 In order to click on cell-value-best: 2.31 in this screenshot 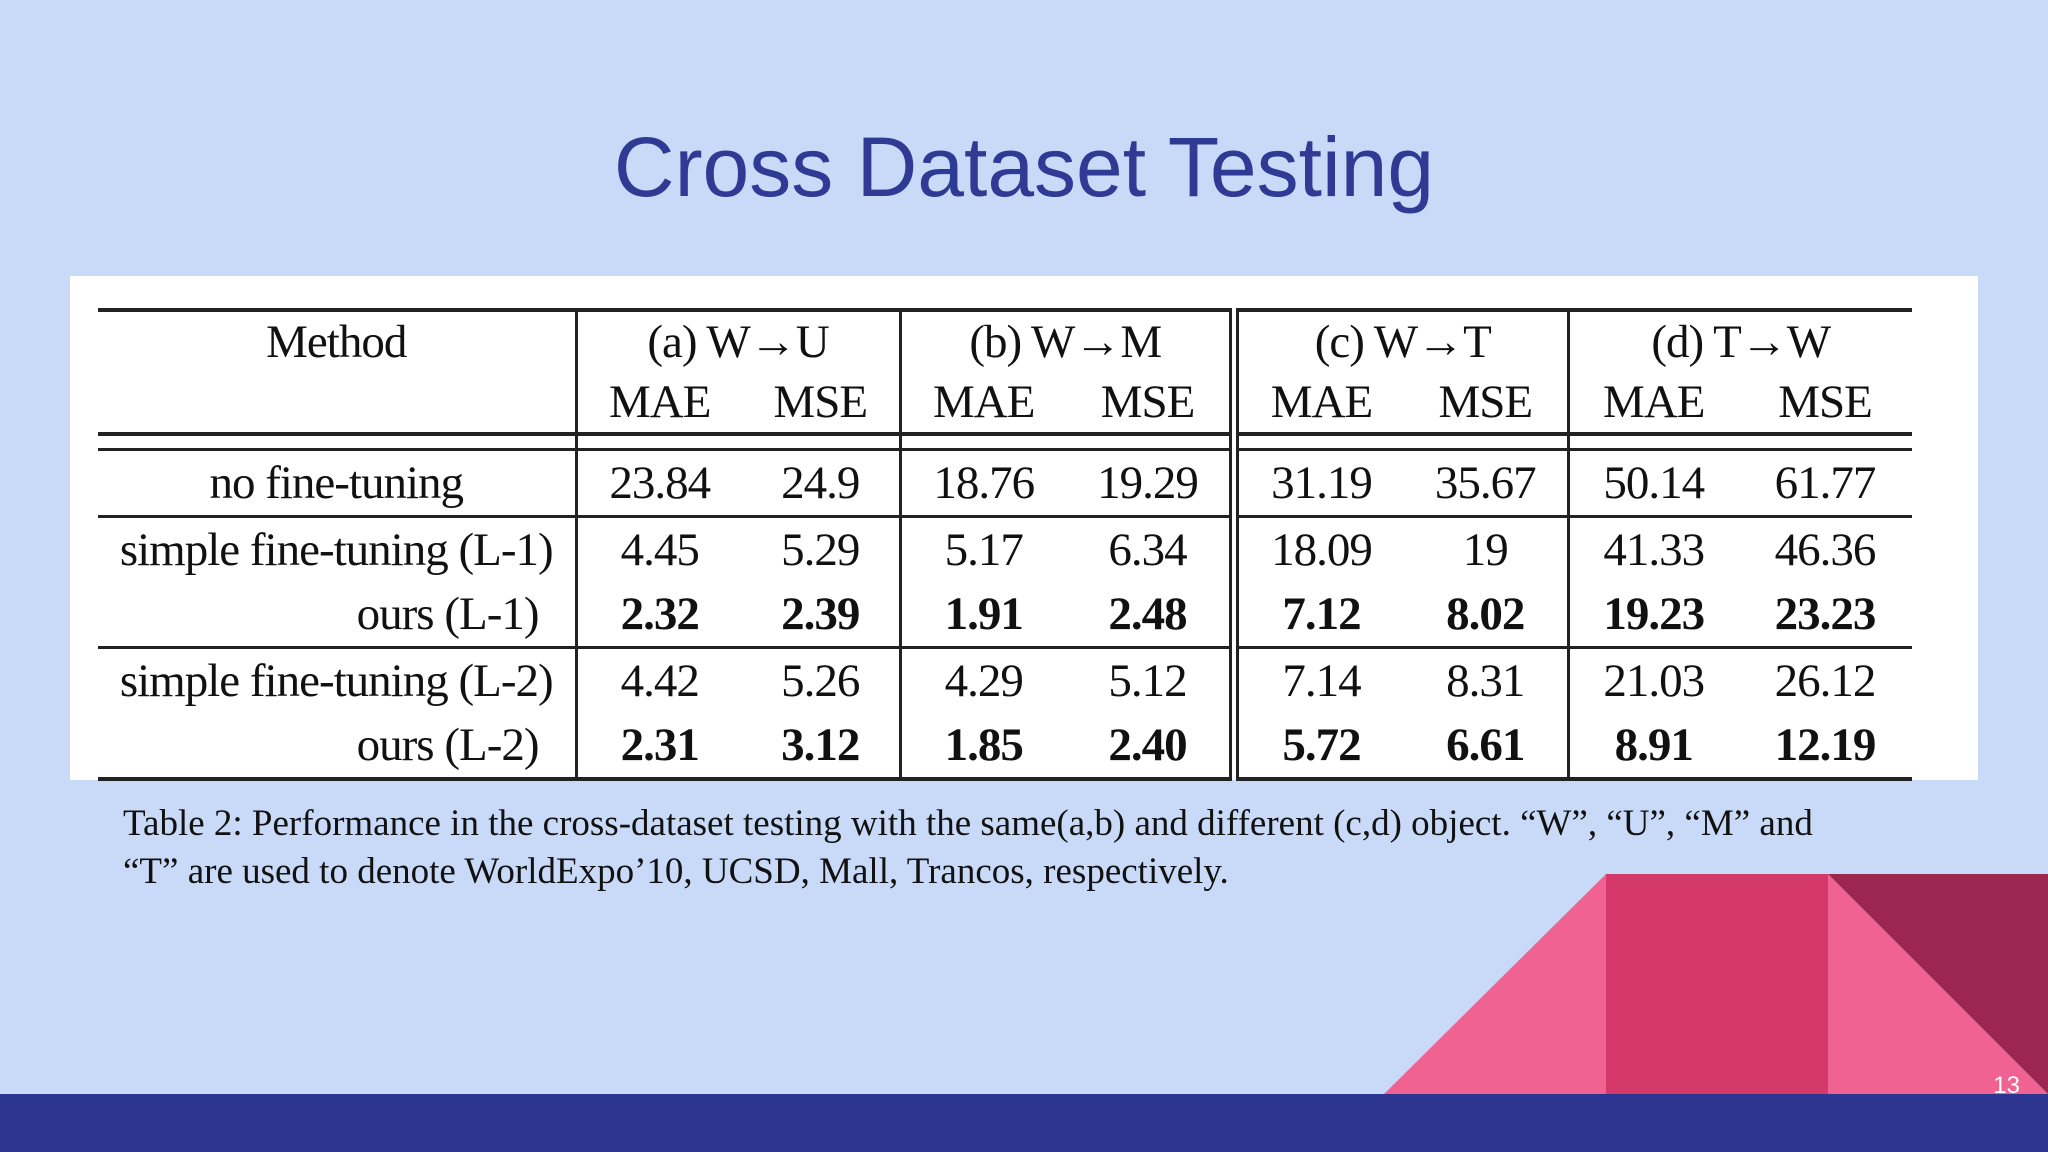, I will do `click(658, 747)`.